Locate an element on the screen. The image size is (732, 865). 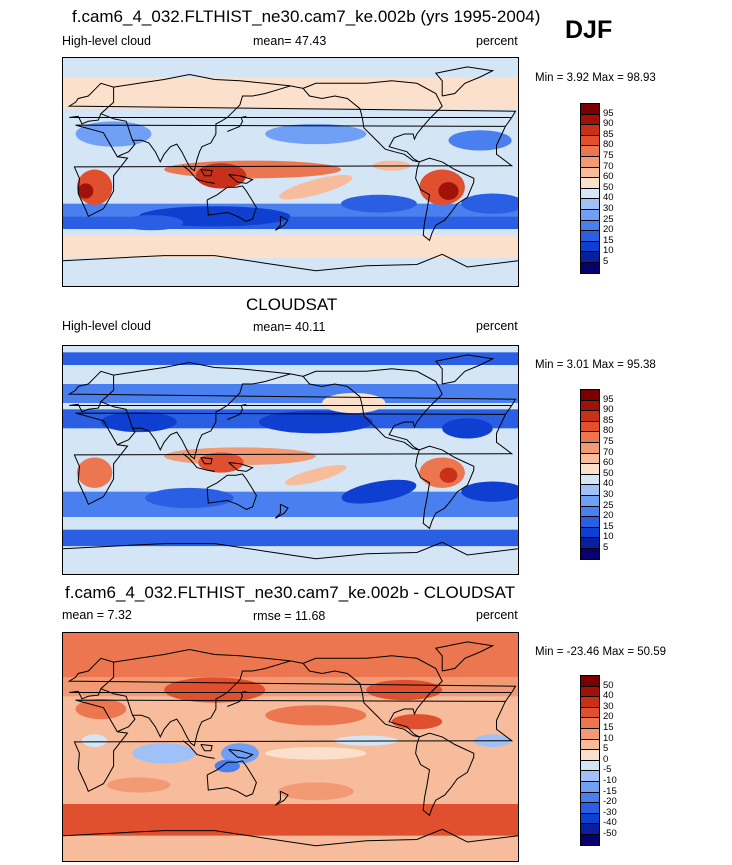
panel3-center-label: rmse = 11.68 is located at coordinates (289, 616).